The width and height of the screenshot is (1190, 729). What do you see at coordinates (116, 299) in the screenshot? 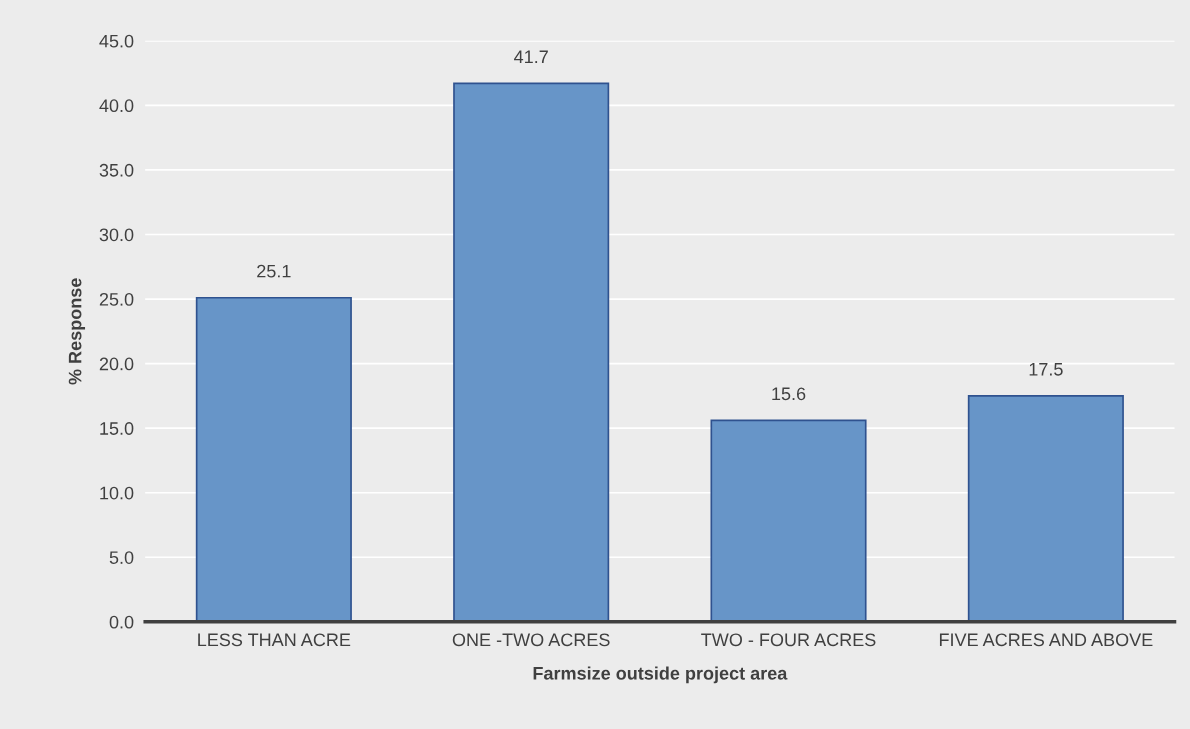
I see `y-tick-label: 25.0` at bounding box center [116, 299].